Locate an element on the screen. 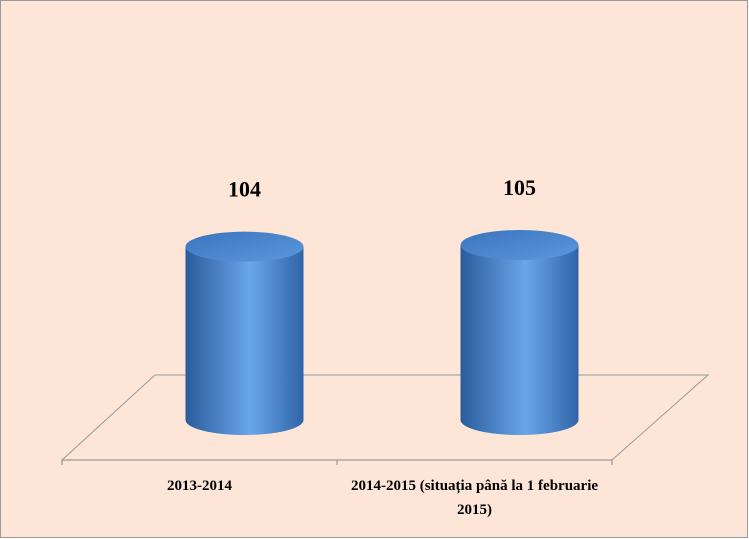 The height and width of the screenshot is (539, 749). value-label: 105 is located at coordinates (519, 187).